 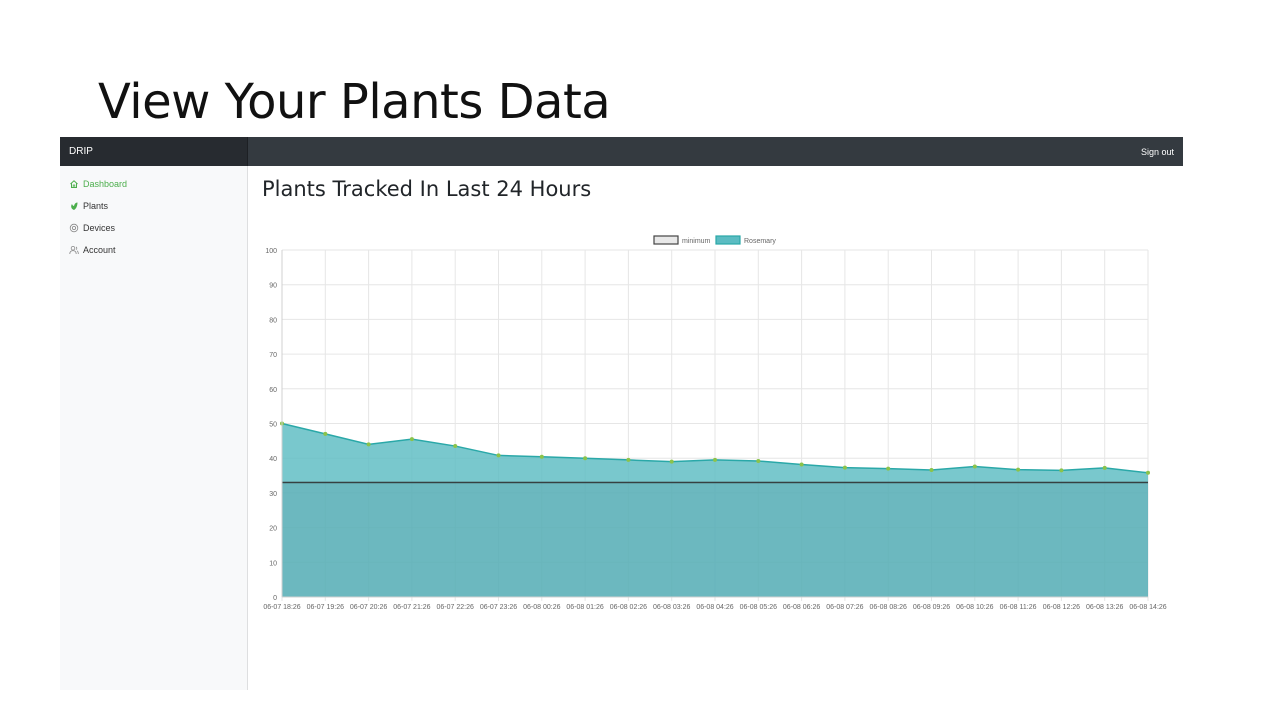 I want to click on x-tick-label: 06-08 03:26, so click(x=671, y=607).